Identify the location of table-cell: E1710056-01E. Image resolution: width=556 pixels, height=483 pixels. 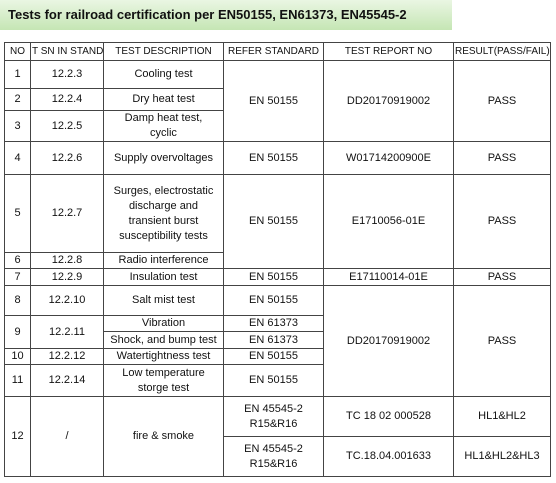
(388, 221).